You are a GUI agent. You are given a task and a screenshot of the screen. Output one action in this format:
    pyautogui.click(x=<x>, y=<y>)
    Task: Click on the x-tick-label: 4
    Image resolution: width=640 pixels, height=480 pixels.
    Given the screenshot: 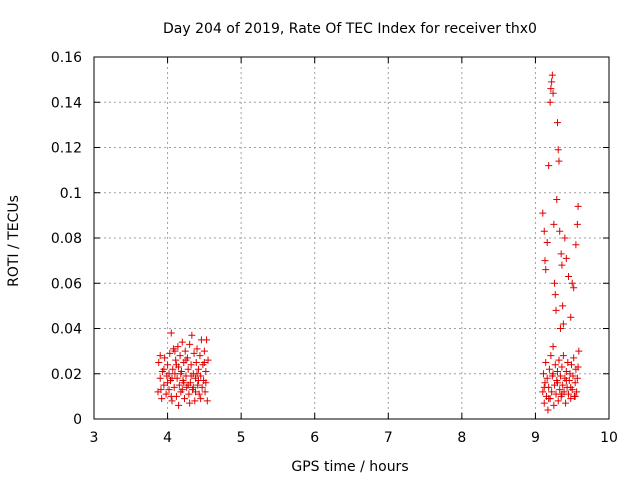 What is the action you would take?
    pyautogui.click(x=167, y=438)
    